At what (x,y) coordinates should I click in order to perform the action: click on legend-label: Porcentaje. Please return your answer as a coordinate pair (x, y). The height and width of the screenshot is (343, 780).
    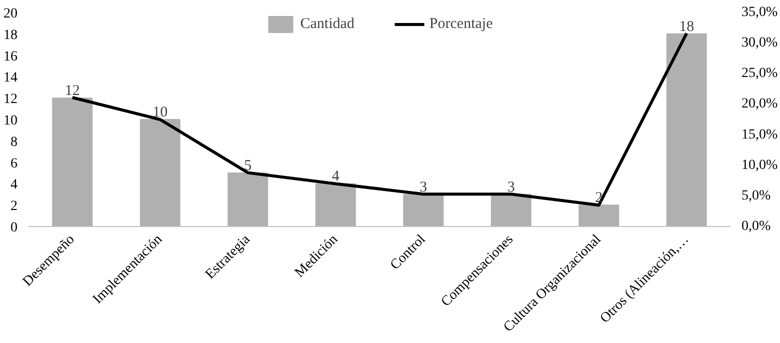
    Looking at the image, I should click on (461, 24).